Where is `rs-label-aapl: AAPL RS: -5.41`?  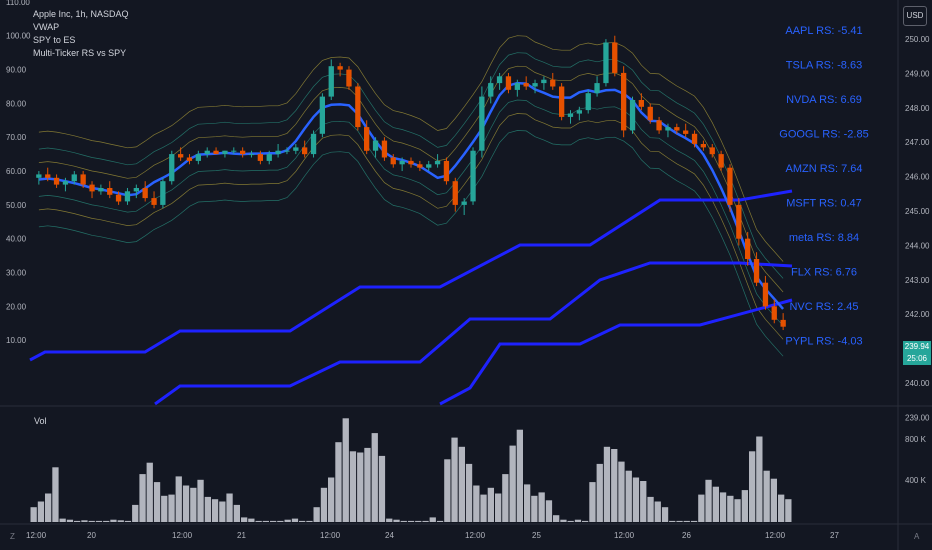
rs-label-aapl: AAPL RS: -5.41 is located at coordinates (823, 31).